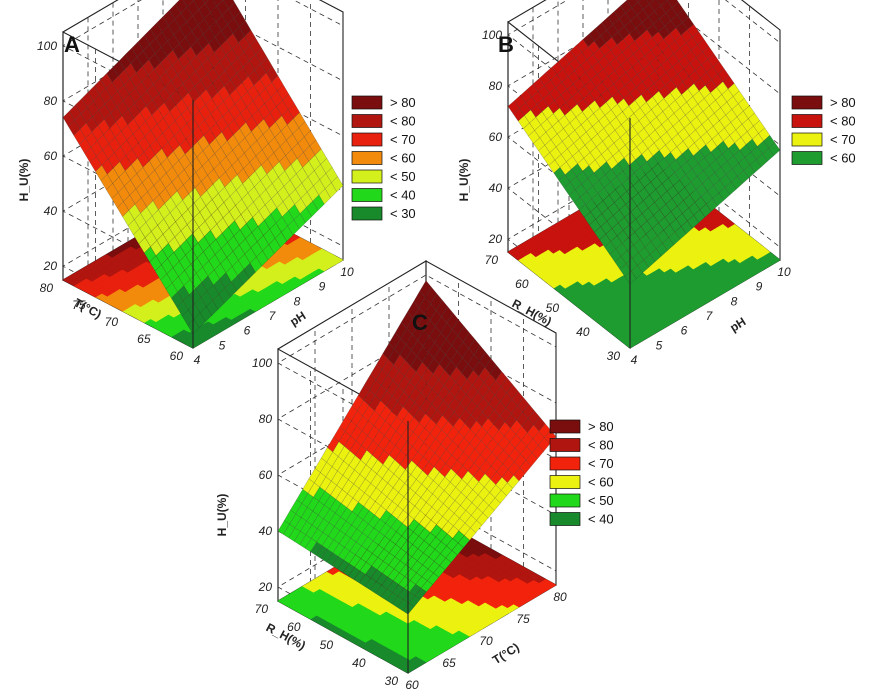  Describe the element at coordinates (449, 663) in the screenshot. I see `x-tick-label: 65` at that location.